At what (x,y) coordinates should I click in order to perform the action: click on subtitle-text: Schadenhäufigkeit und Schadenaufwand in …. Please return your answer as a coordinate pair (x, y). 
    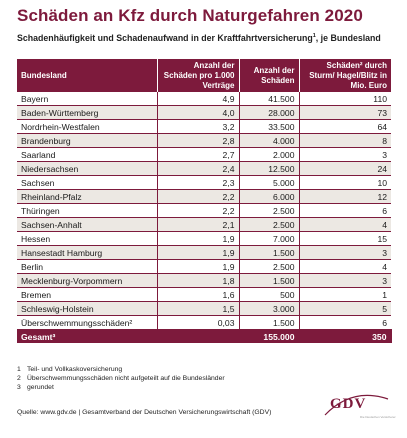
    Looking at the image, I should click on (165, 38).